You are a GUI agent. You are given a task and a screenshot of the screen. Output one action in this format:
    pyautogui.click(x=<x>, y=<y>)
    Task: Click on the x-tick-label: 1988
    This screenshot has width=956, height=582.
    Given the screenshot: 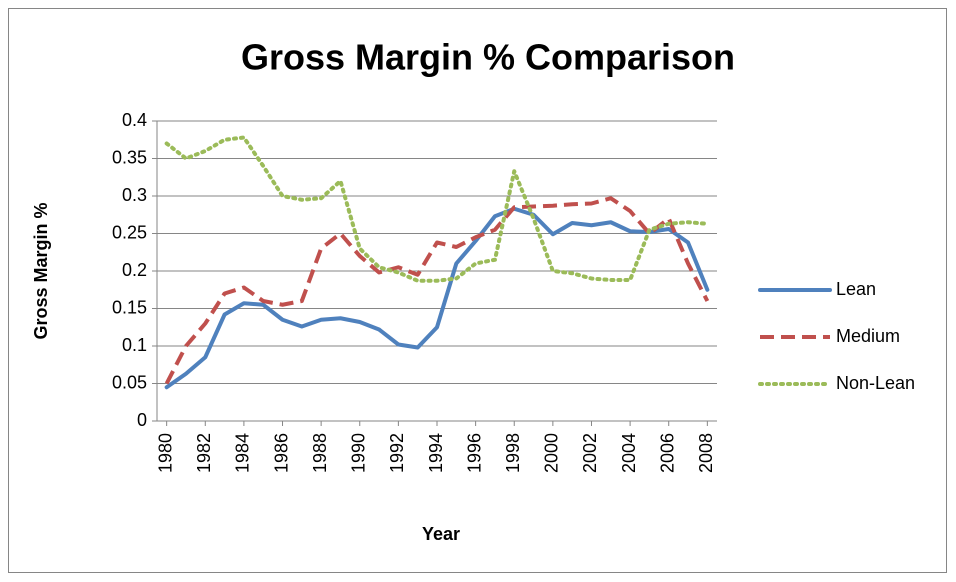 What is the action you would take?
    pyautogui.click(x=320, y=453)
    